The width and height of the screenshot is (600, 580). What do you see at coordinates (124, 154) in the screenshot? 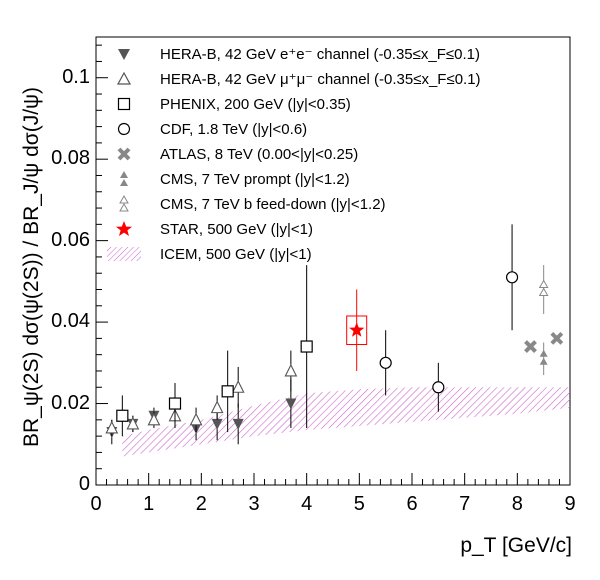
I see `legend-marker-atlas` at bounding box center [124, 154].